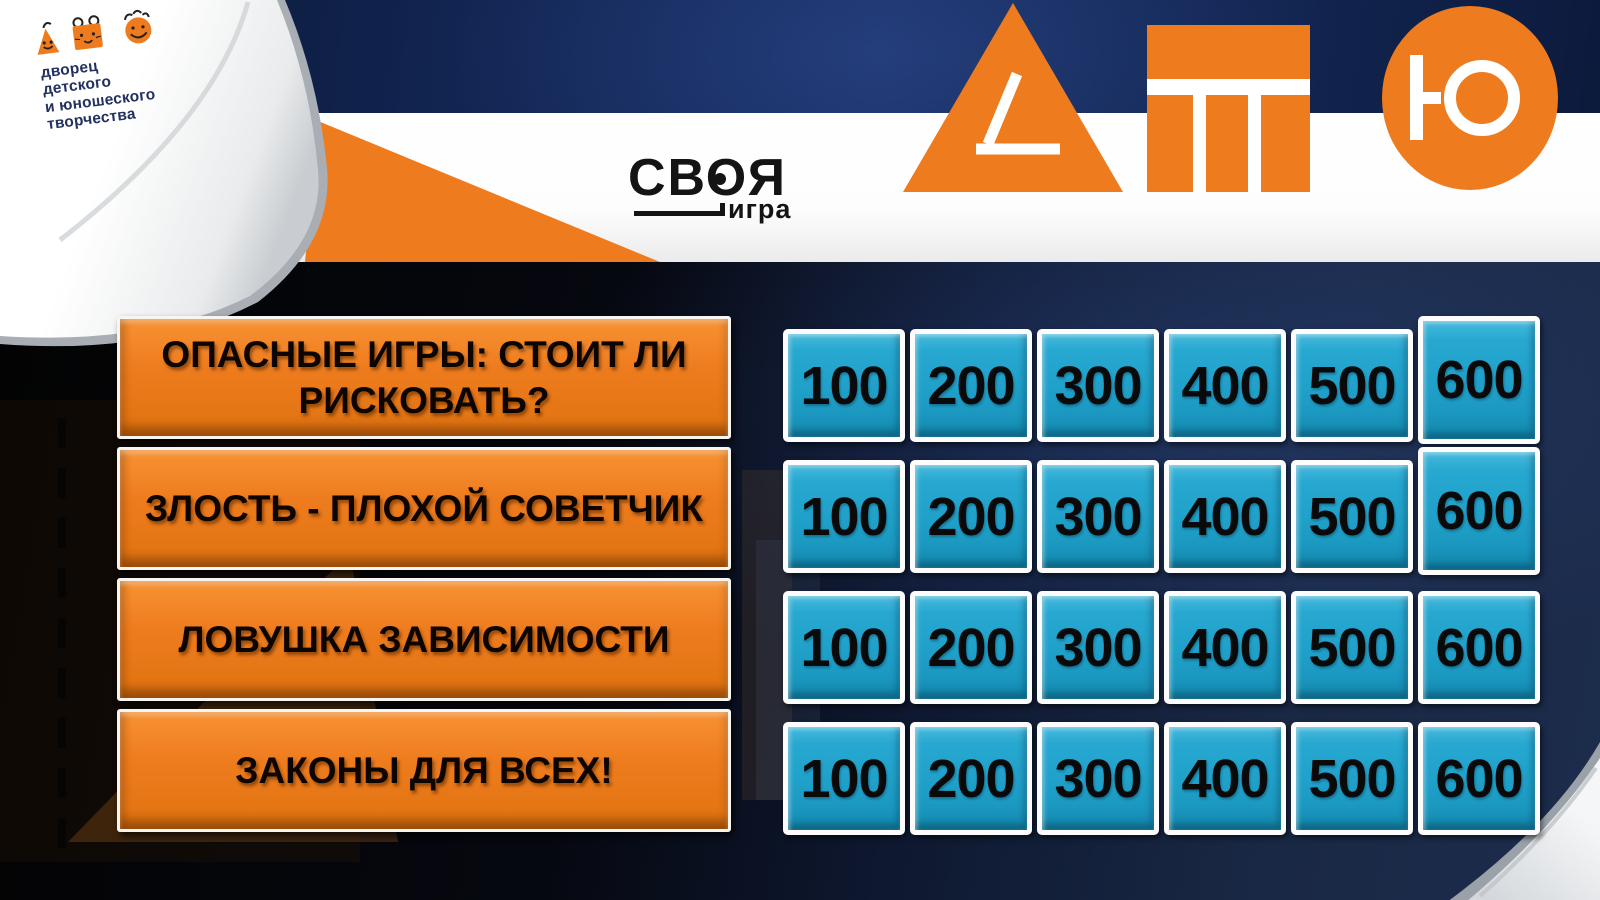  Describe the element at coordinates (844, 385) in the screenshot. I see `tile-row1-100: 100` at that location.